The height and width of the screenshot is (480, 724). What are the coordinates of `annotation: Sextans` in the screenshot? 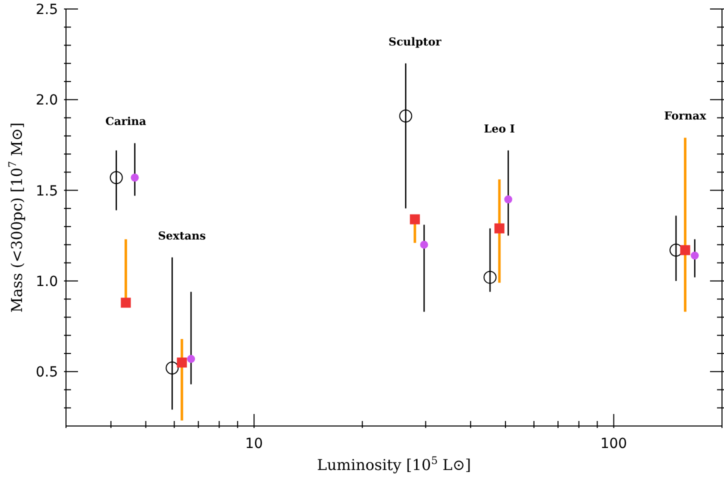 It's located at (182, 235).